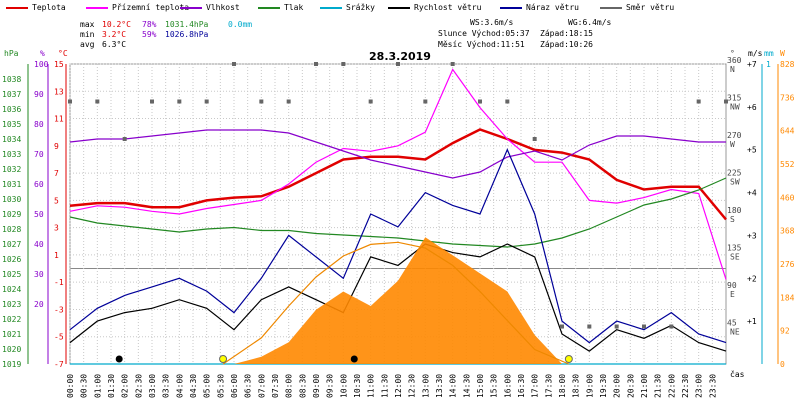 Image resolution: width=800 pixels, height=400 pixels. I want to click on tick-label-wind: +6, so click(752, 107).